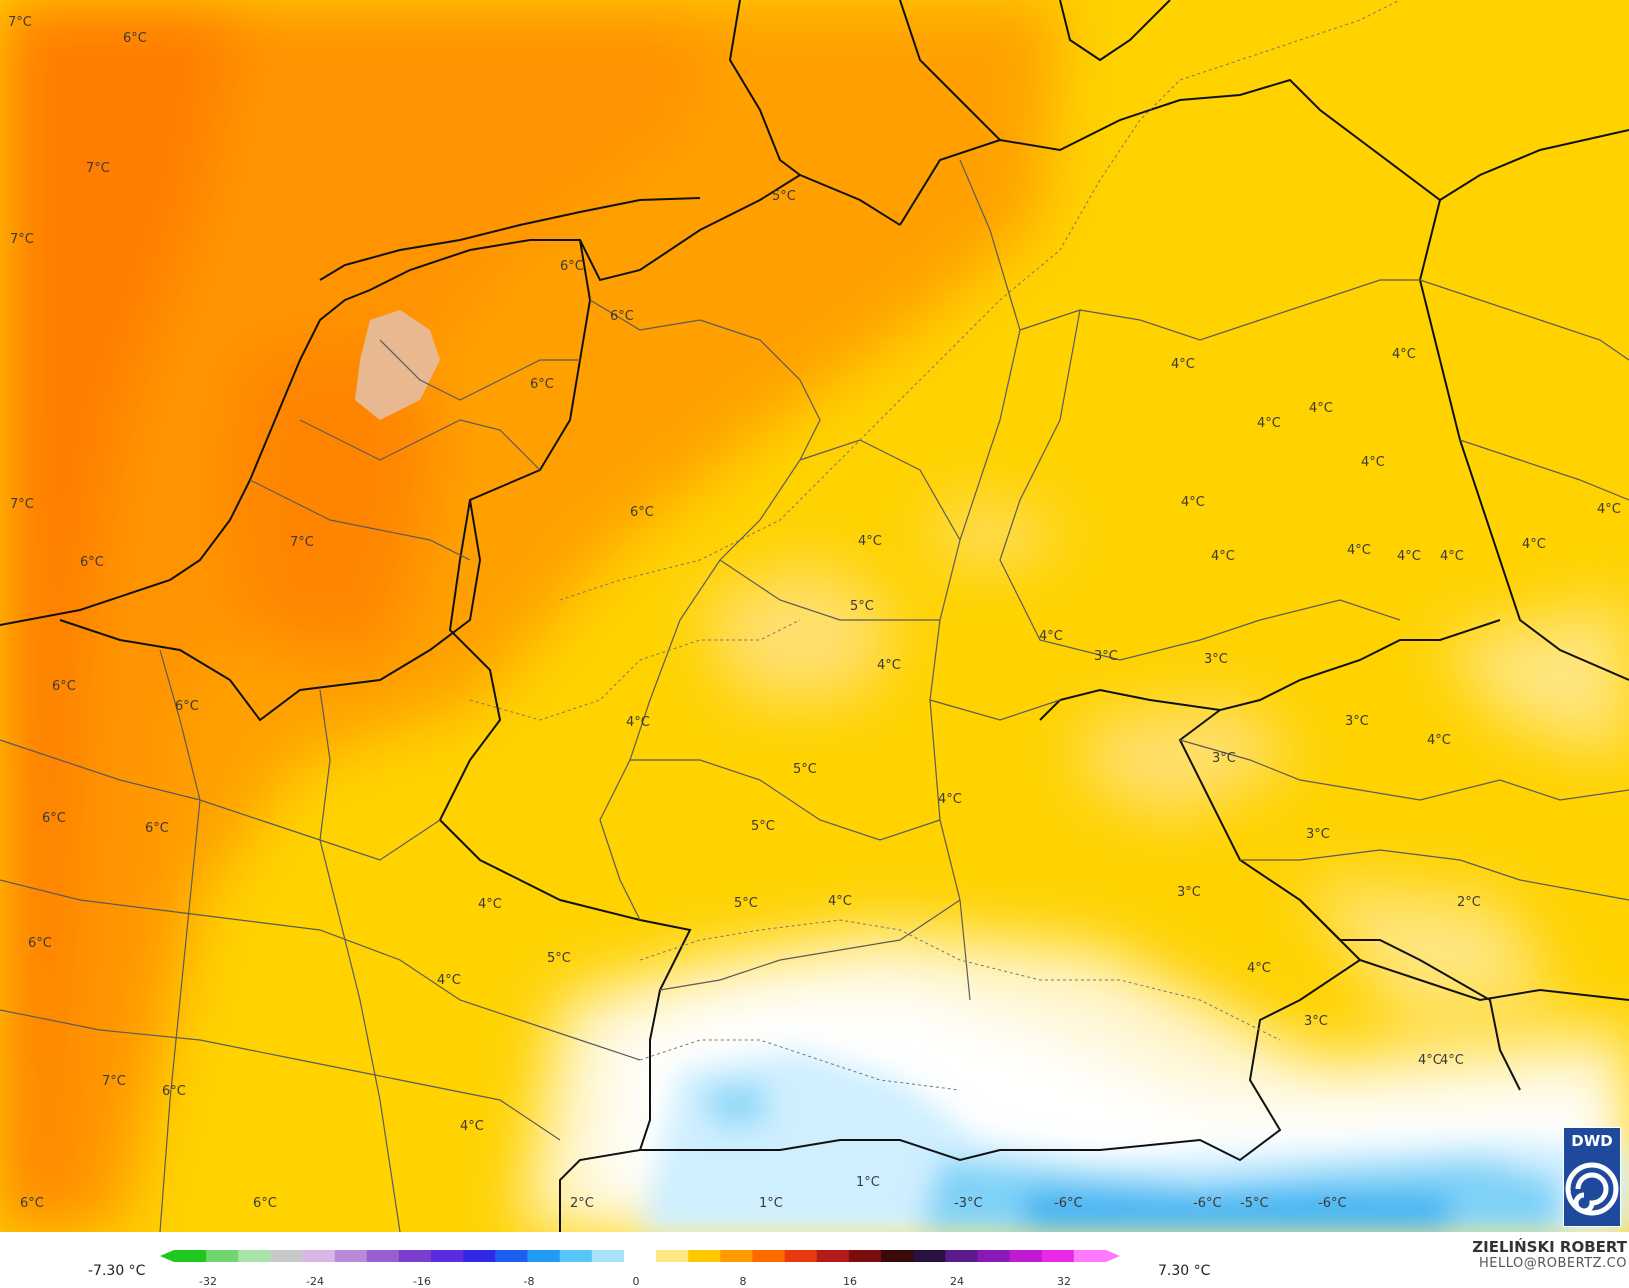 The width and height of the screenshot is (1629, 1288). What do you see at coordinates (850, 1281) in the screenshot?
I see `legend-tick-label: 16` at bounding box center [850, 1281].